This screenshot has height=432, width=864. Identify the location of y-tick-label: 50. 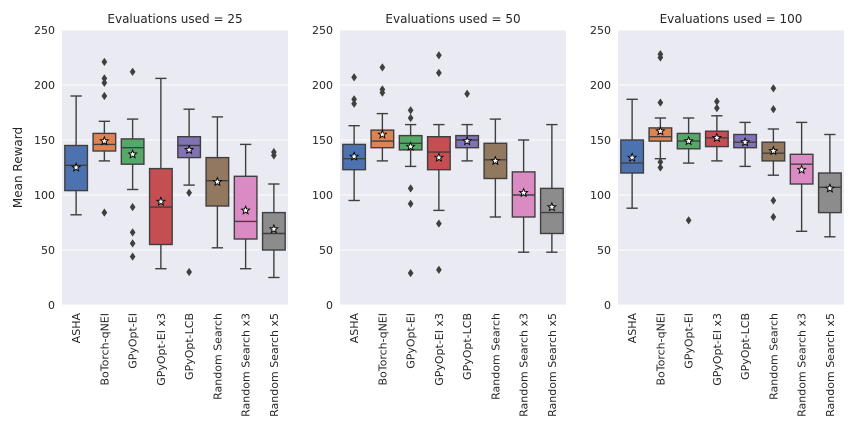
(604, 250).